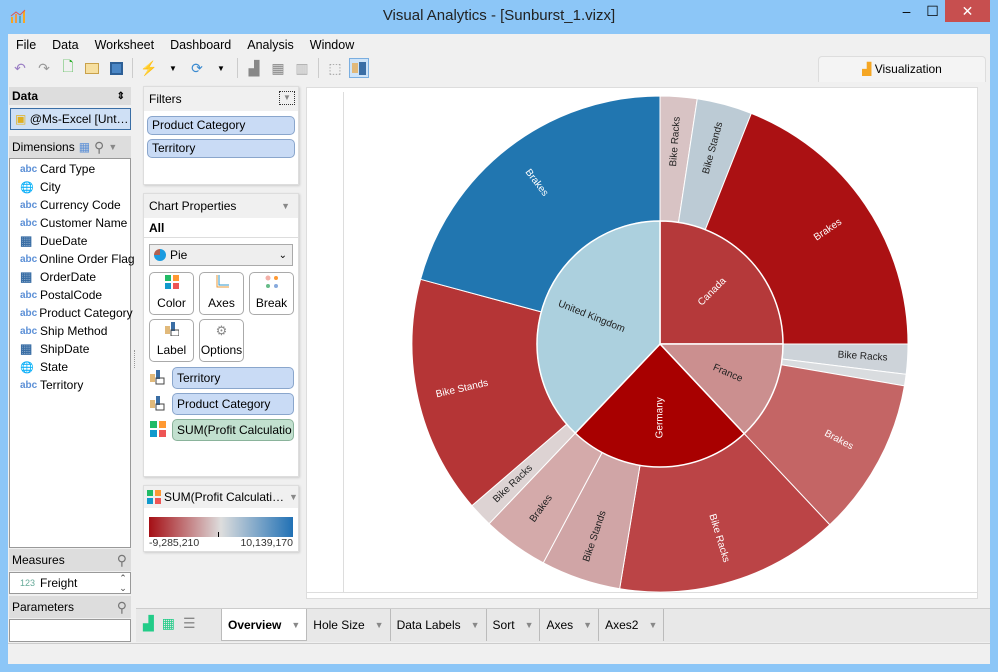  What do you see at coordinates (233, 404) in the screenshot?
I see `shelf-pill-label: Product Category` at bounding box center [233, 404].